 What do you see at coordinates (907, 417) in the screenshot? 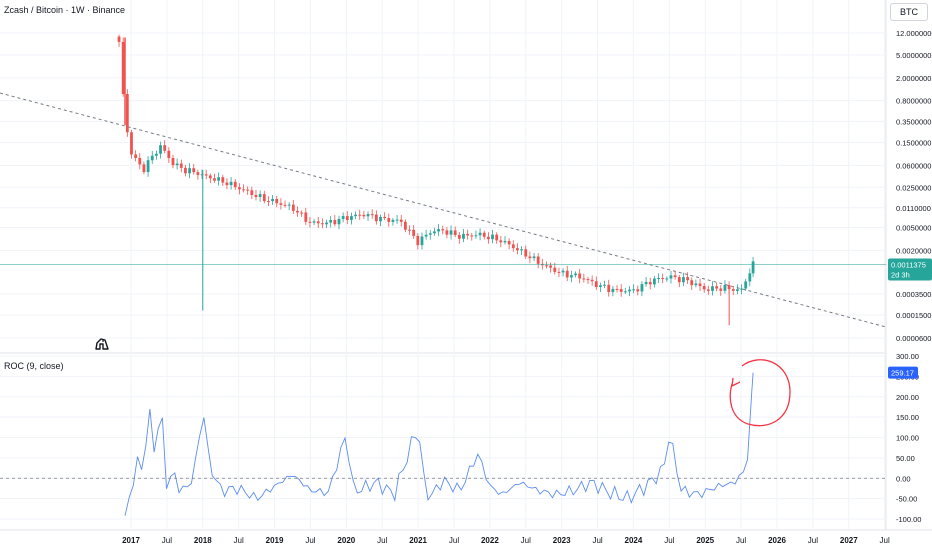
I see `roc-axis-label: 150.00` at bounding box center [907, 417].